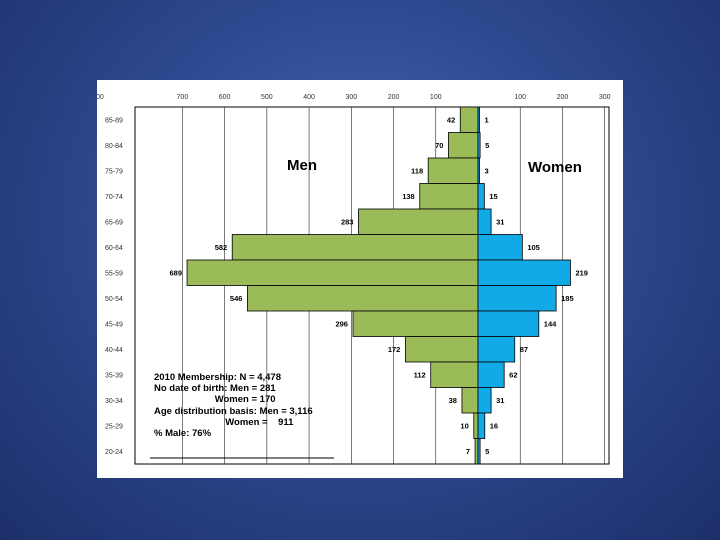  I want to click on note-line: % Male: 76%, so click(183, 434).